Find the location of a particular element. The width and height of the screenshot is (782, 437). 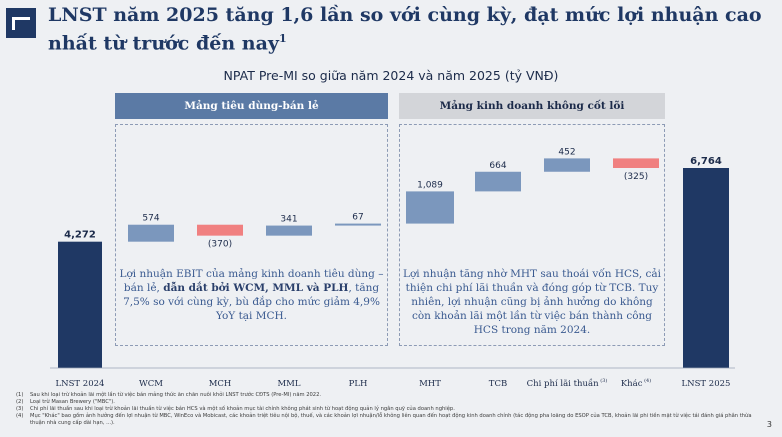

data-label: 341 is located at coordinates (288, 220).